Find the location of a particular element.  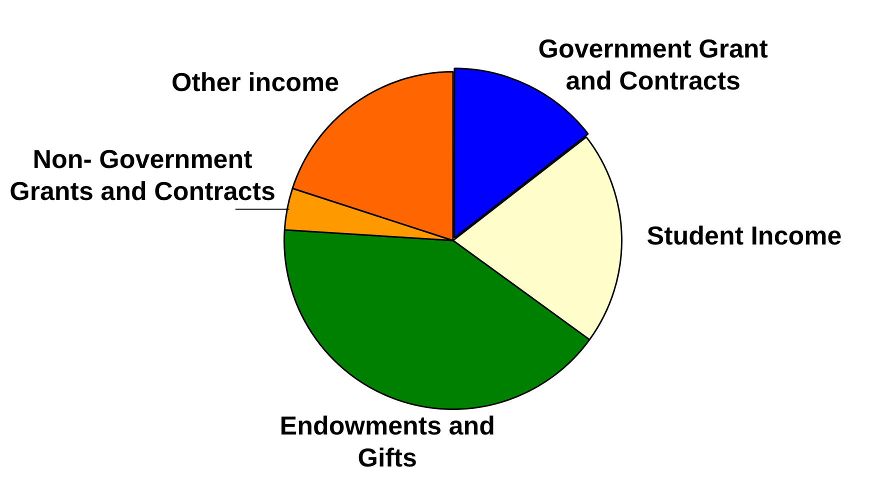

slice-label: Student Income is located at coordinates (744, 235).